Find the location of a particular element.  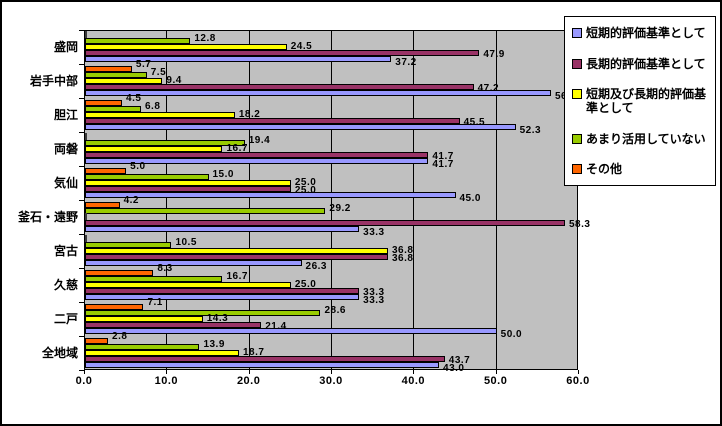

value-label-series1-cat9: 43.7 is located at coordinates (459, 360).